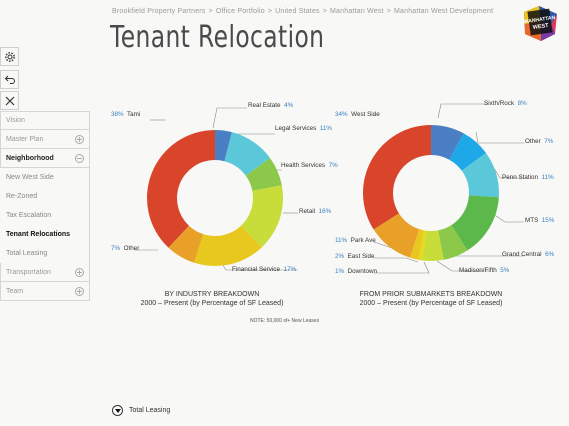 The image size is (569, 426). I want to click on slice-label-tami: 38% Tami, so click(126, 114).